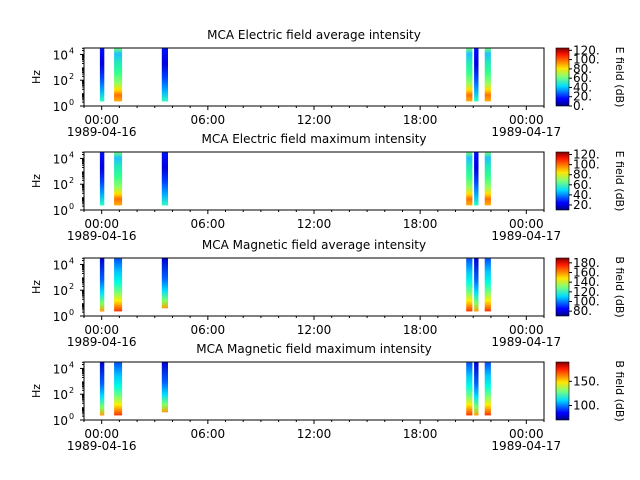 Image resolution: width=640 pixels, height=480 pixels. I want to click on panel-title: MCA Magnetic field maximum intensity, so click(314, 349).